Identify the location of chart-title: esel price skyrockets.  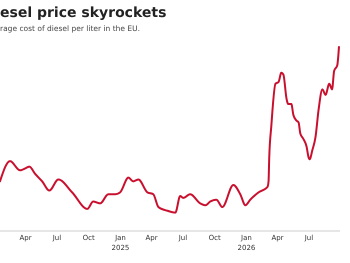
(83, 13).